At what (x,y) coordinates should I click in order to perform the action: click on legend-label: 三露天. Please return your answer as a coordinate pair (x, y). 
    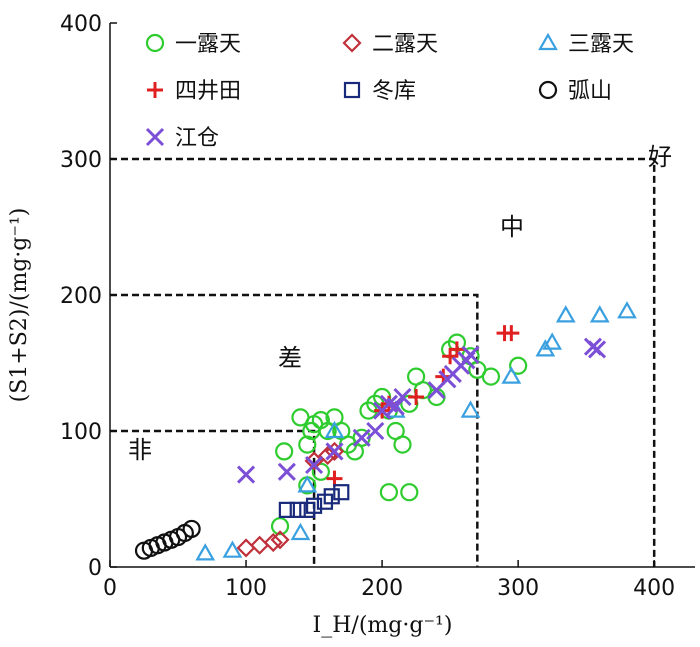
    Looking at the image, I should click on (601, 44).